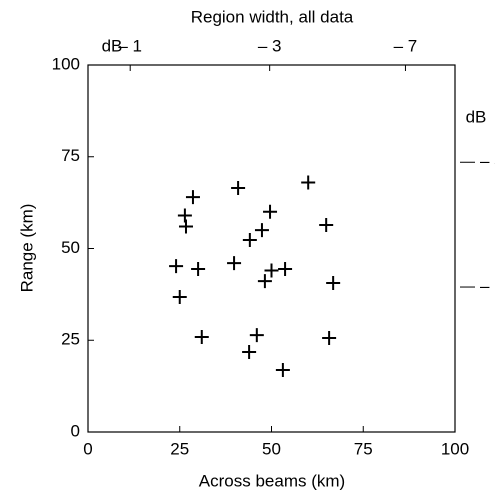 Image resolution: width=495 pixels, height=499 pixels. Describe the element at coordinates (26, 248) in the screenshot. I see `y-axis-label: Range (km)` at that location.